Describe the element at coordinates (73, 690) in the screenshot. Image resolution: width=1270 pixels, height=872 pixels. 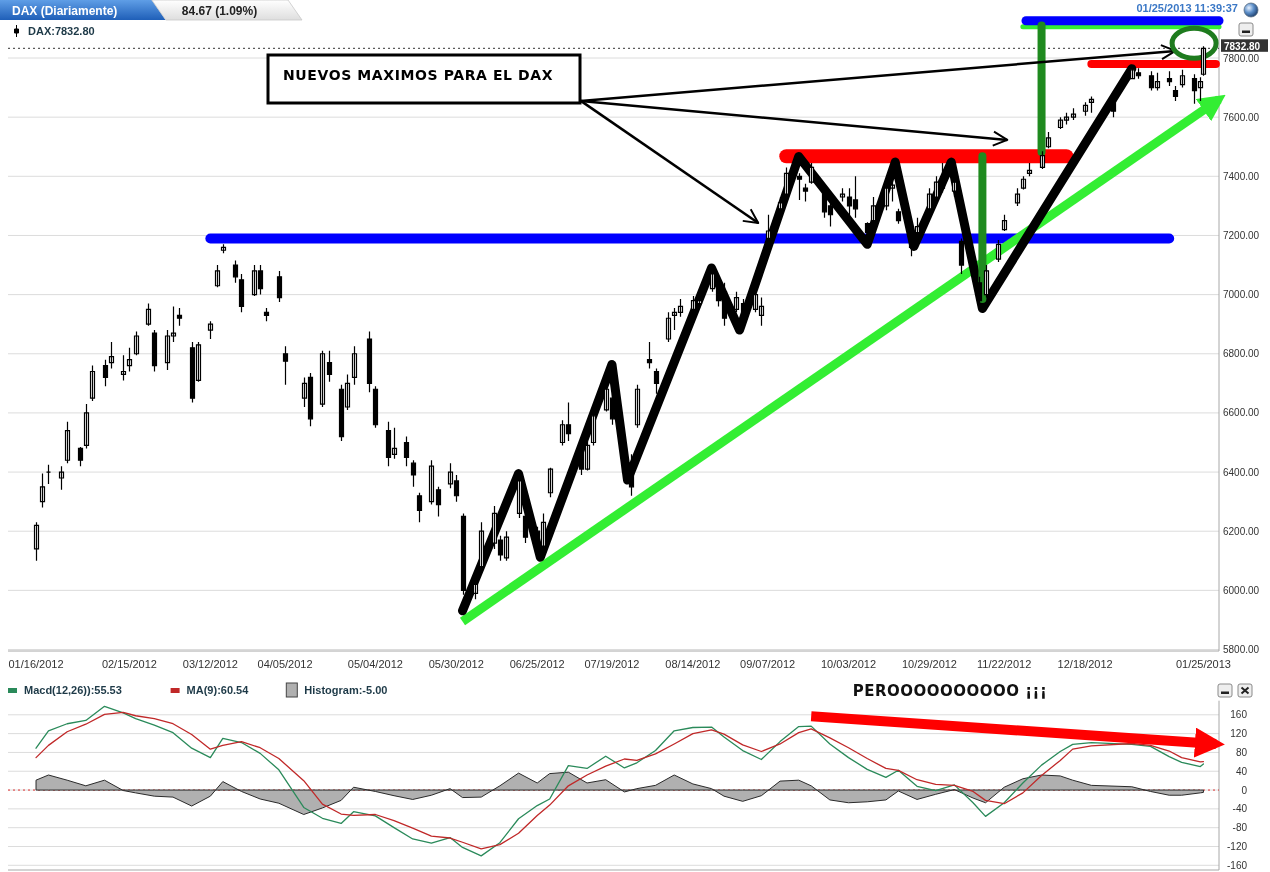
I see `legend-label: Macd(12,26)):55.53` at that location.